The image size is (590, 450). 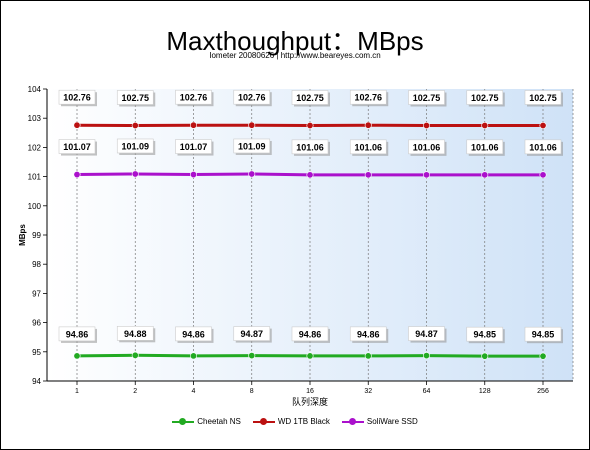 What do you see at coordinates (36, 352) in the screenshot?
I see `y-tick-label: 95` at bounding box center [36, 352].